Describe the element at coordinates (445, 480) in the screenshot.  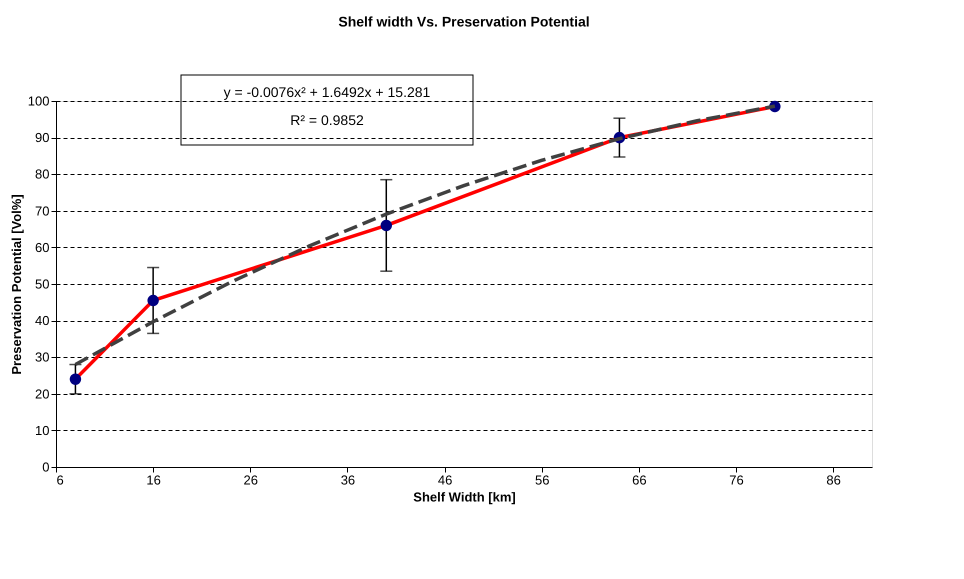
I see `x-tick-label: 46` at that location.